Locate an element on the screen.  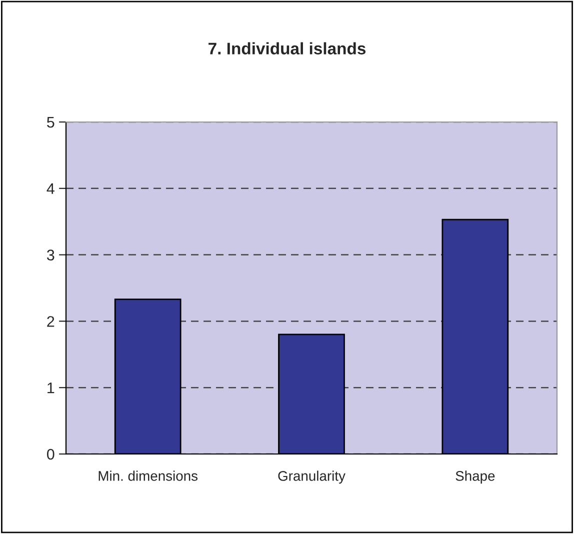
y-tick-label: 0 is located at coordinates (50, 454).